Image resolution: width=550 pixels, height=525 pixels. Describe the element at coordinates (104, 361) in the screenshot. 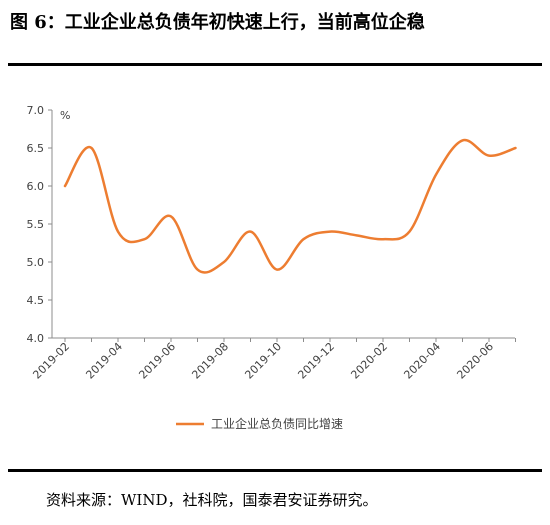

I see `x-tick-label: 2019-04` at that location.